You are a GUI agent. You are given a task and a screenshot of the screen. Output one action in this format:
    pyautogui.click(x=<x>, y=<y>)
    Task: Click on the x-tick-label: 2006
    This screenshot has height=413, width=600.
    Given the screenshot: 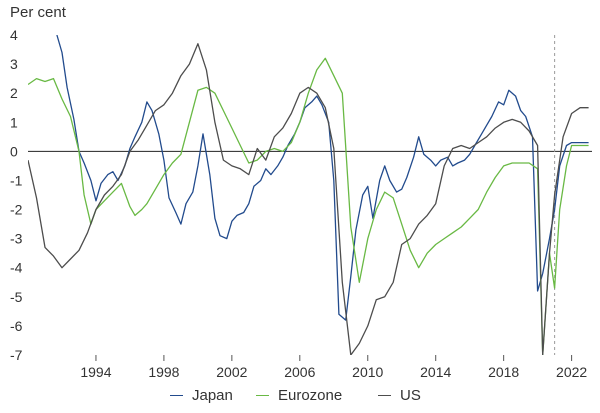 What is the action you would take?
    pyautogui.click(x=299, y=372)
    